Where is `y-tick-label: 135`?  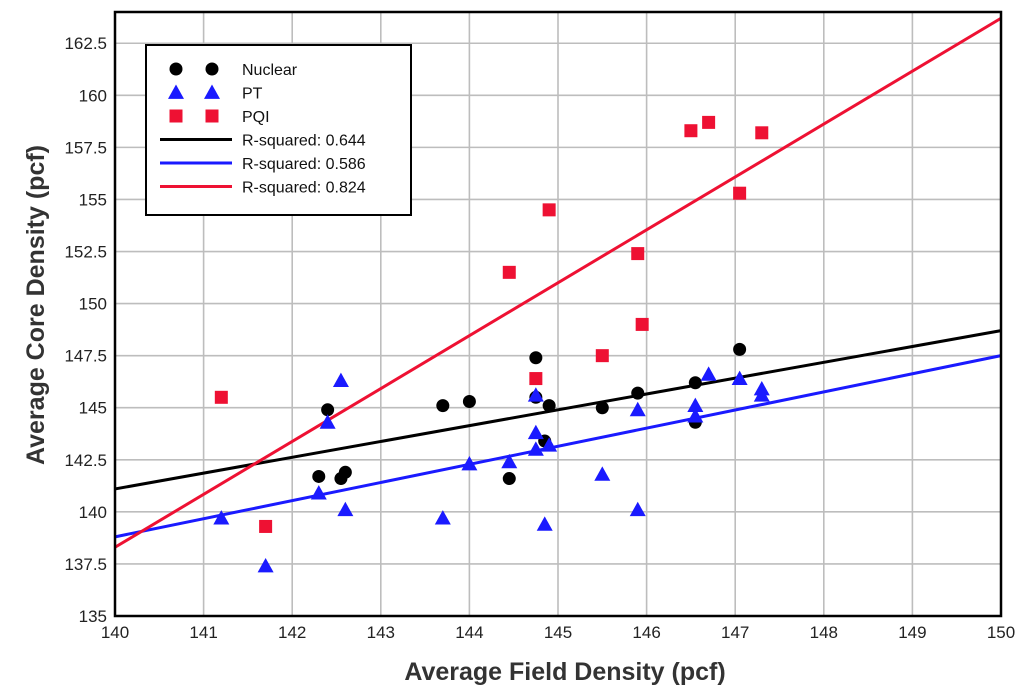
y-tick-label: 135 is located at coordinates (93, 616).